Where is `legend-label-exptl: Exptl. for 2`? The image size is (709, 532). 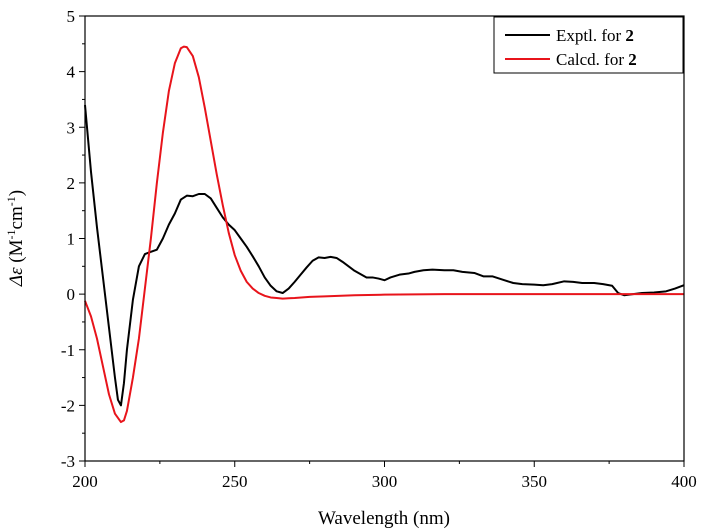 legend-label-exptl: Exptl. for 2 is located at coordinates (595, 35).